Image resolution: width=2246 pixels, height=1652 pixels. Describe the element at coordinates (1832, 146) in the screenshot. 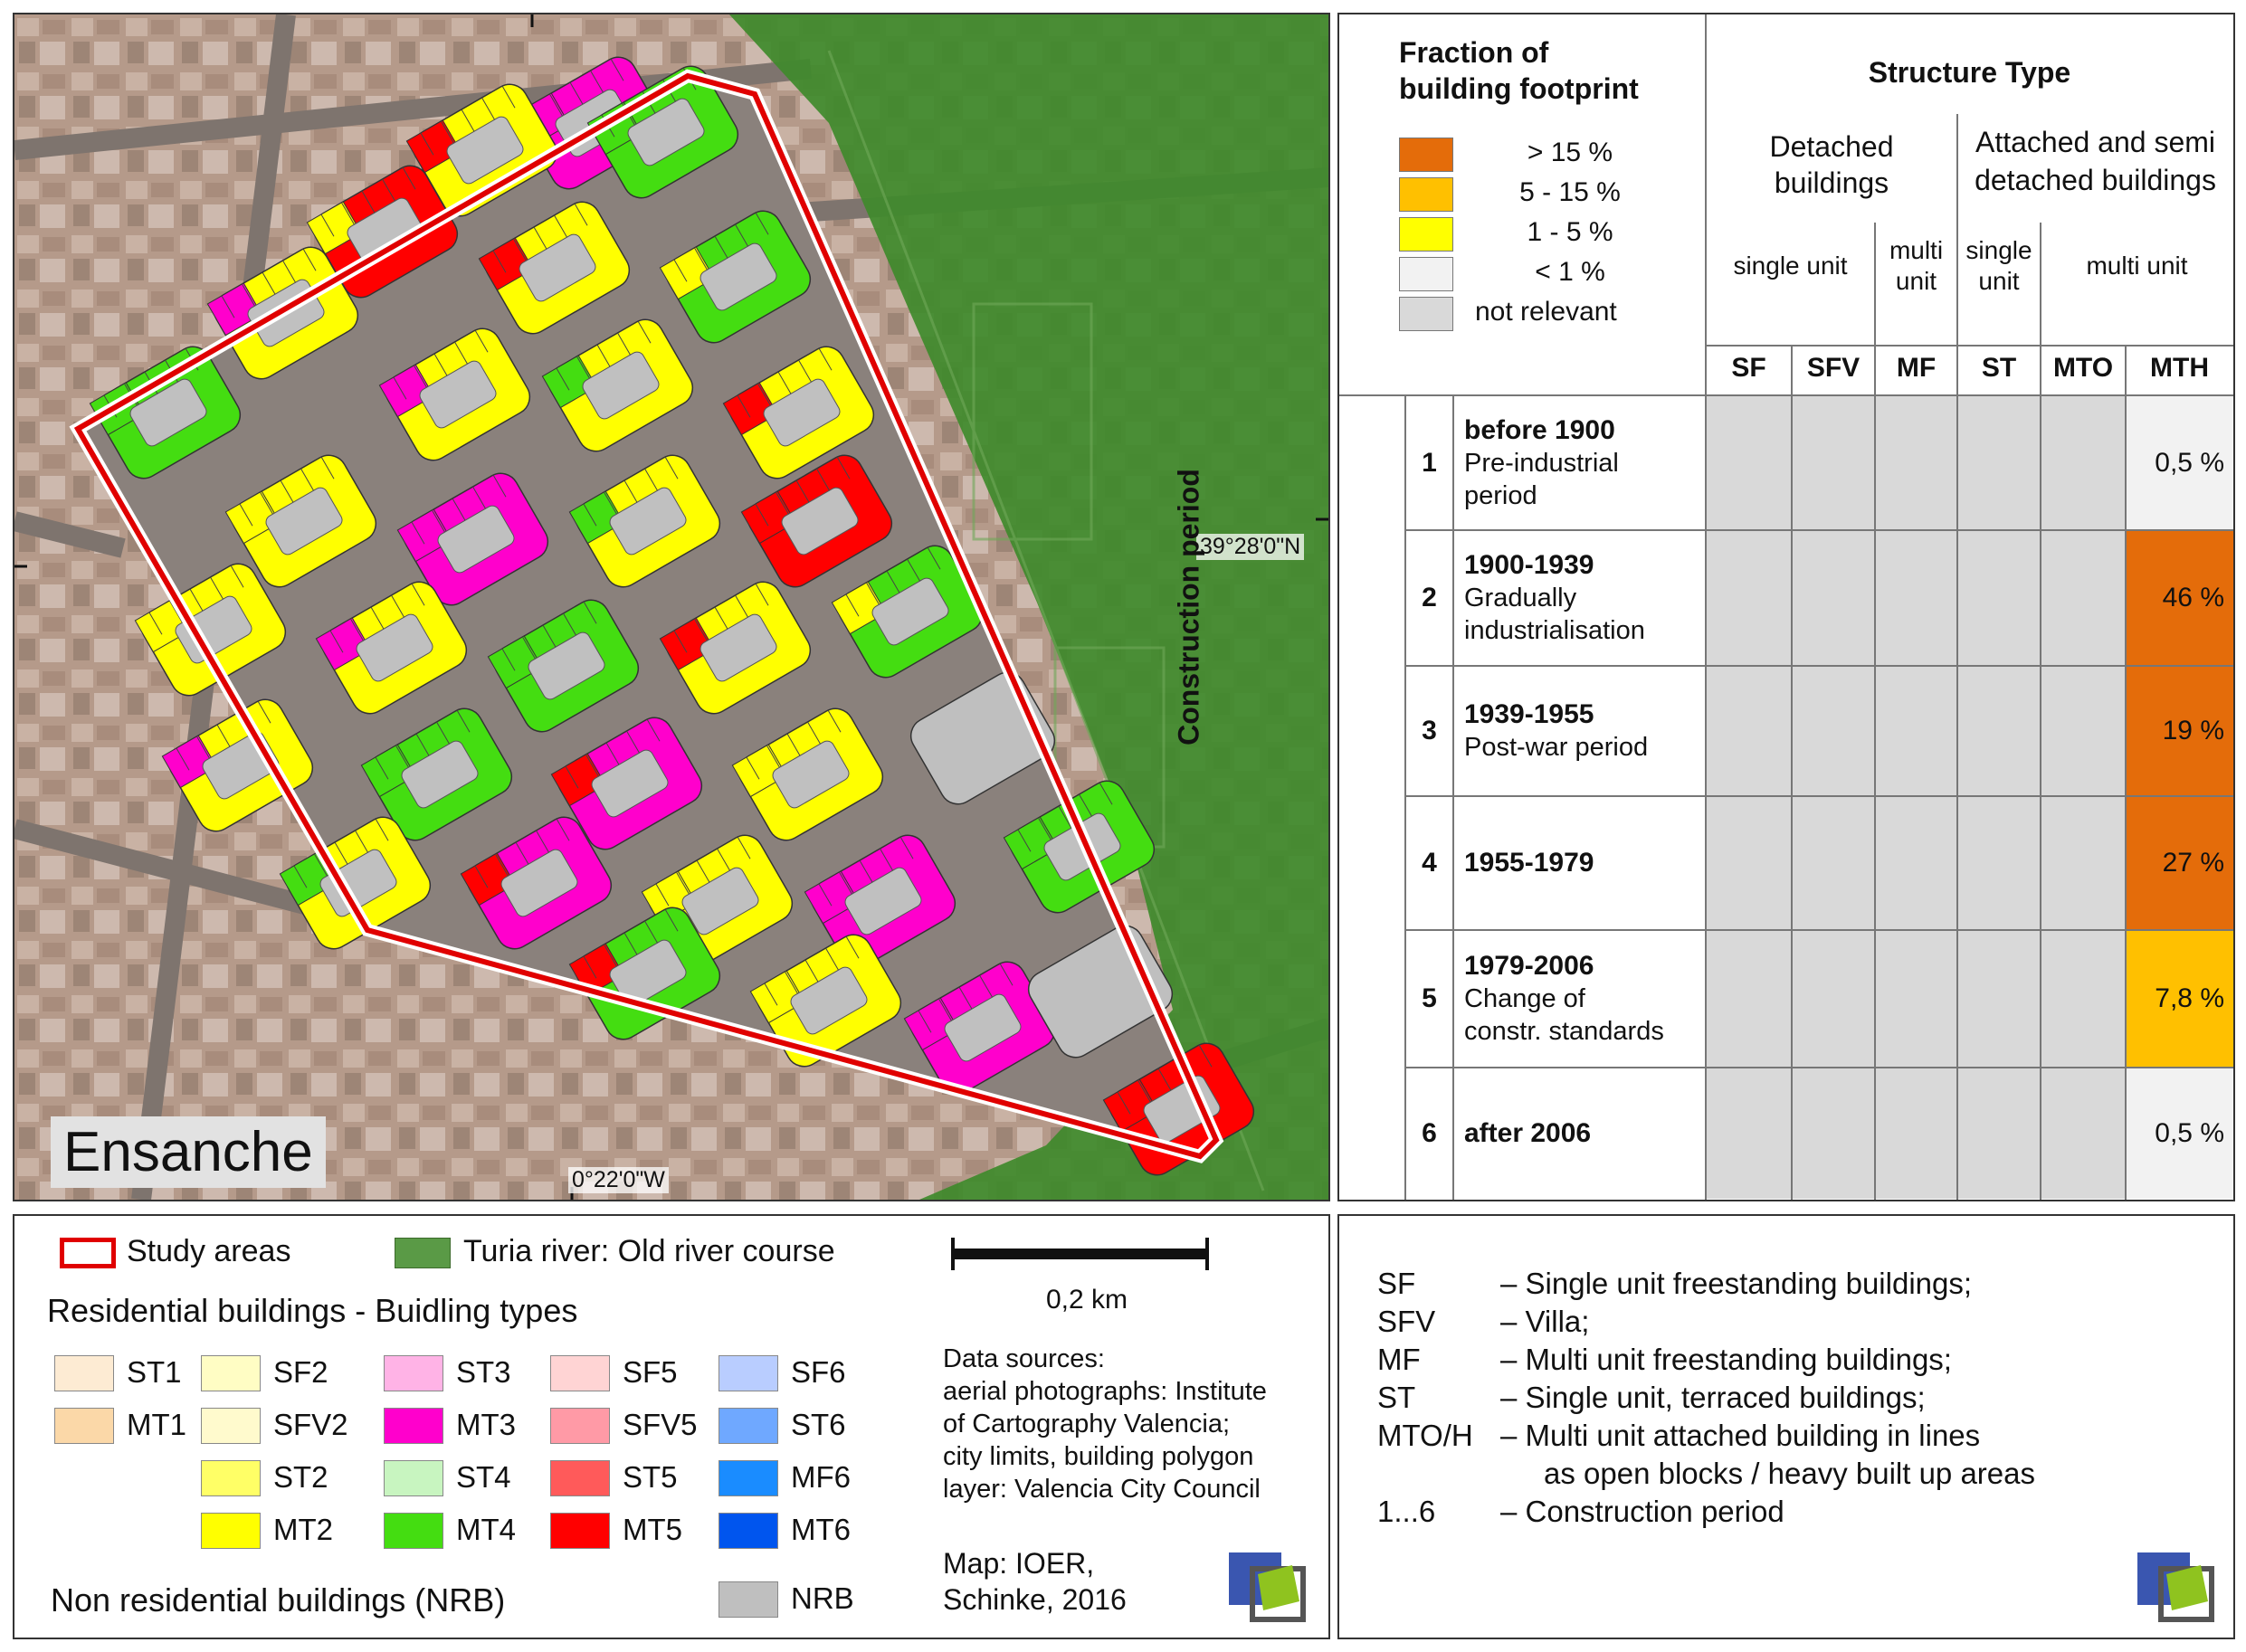

I see `detached-title-line1: Detached` at that location.